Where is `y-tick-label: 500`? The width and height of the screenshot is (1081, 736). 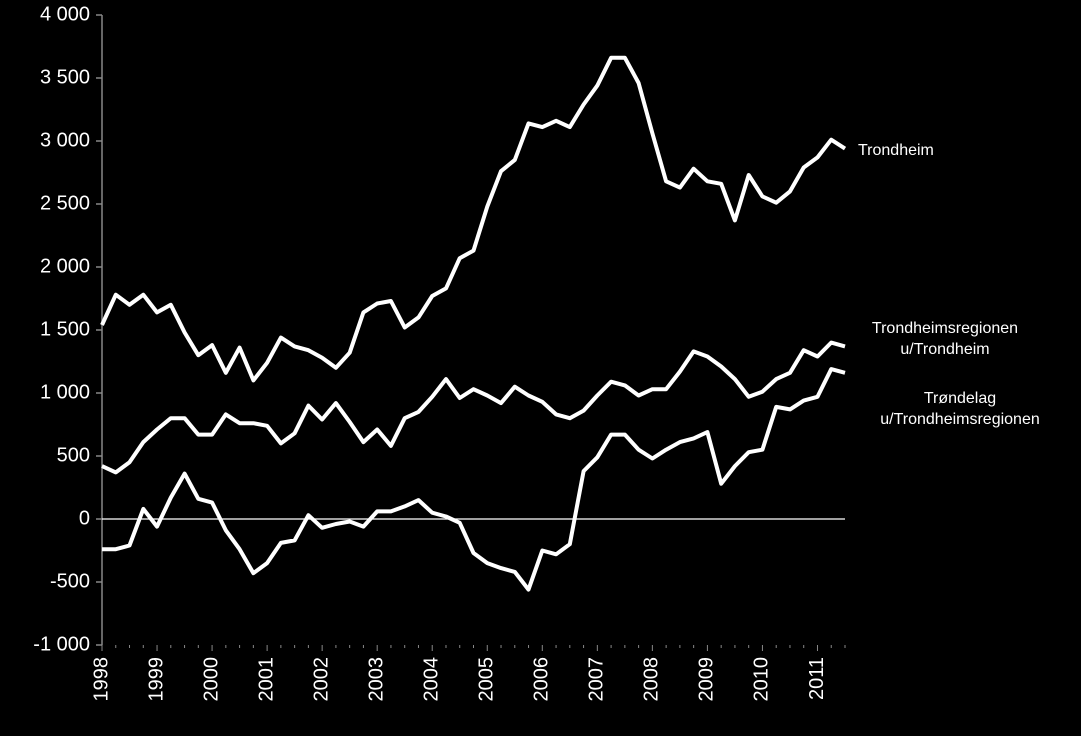
y-tick-label: 500 is located at coordinates (73, 455).